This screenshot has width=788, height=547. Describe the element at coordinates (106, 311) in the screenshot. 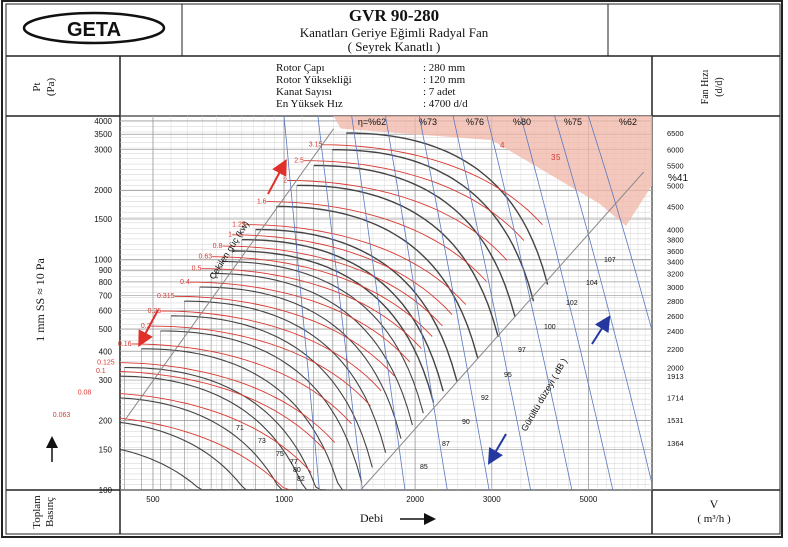

I see `y-tick-label: 600` at that location.